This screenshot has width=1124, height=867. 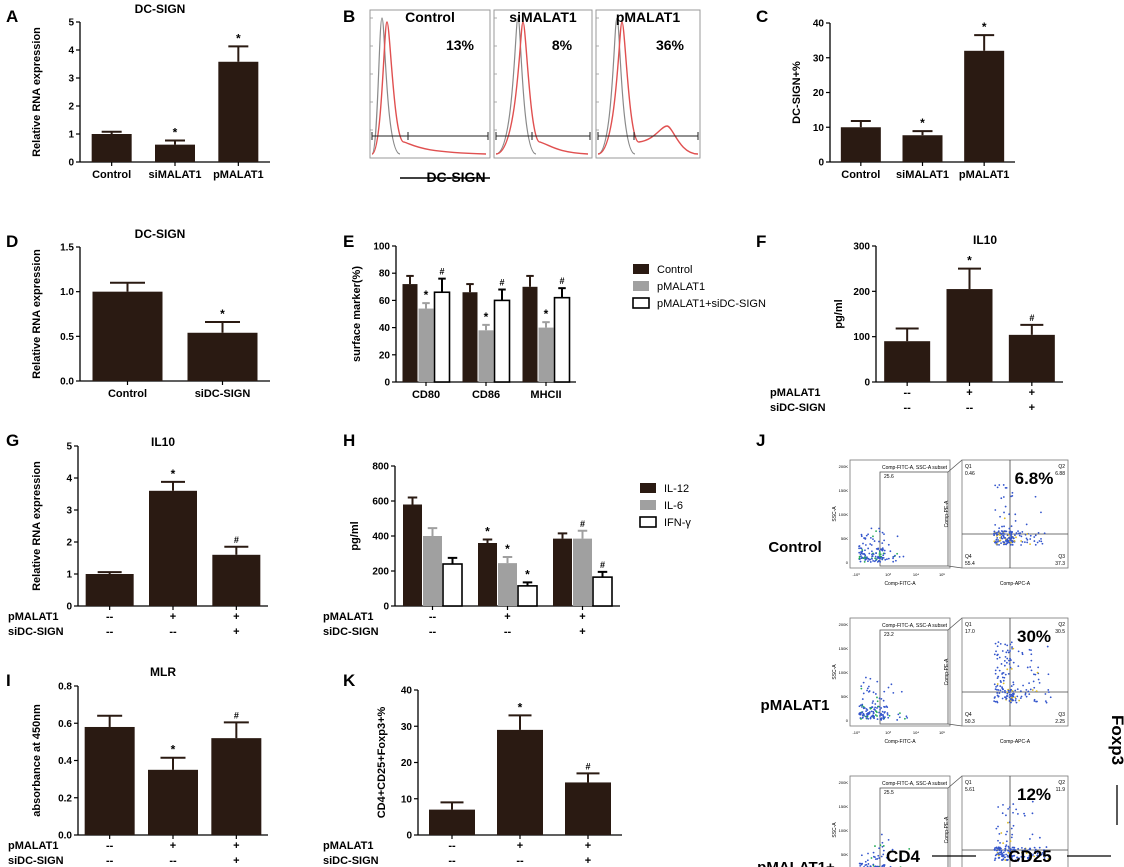 I want to click on y-tick-label-E: 20, so click(x=385, y=355).